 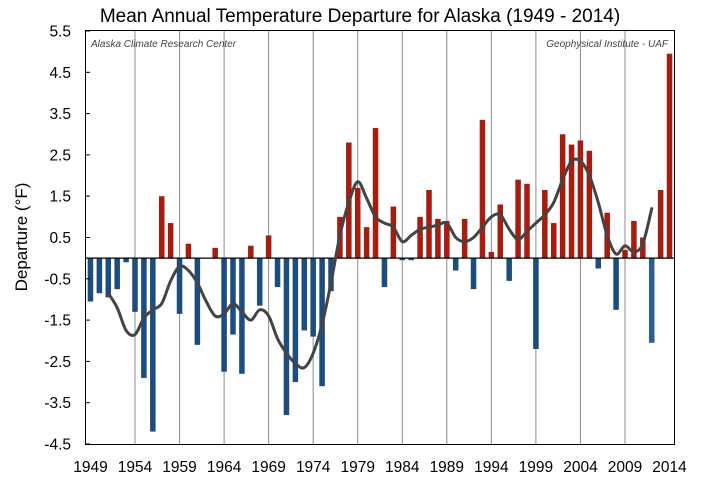 What do you see at coordinates (589, 204) in the screenshot?
I see `bar-2005` at bounding box center [589, 204].